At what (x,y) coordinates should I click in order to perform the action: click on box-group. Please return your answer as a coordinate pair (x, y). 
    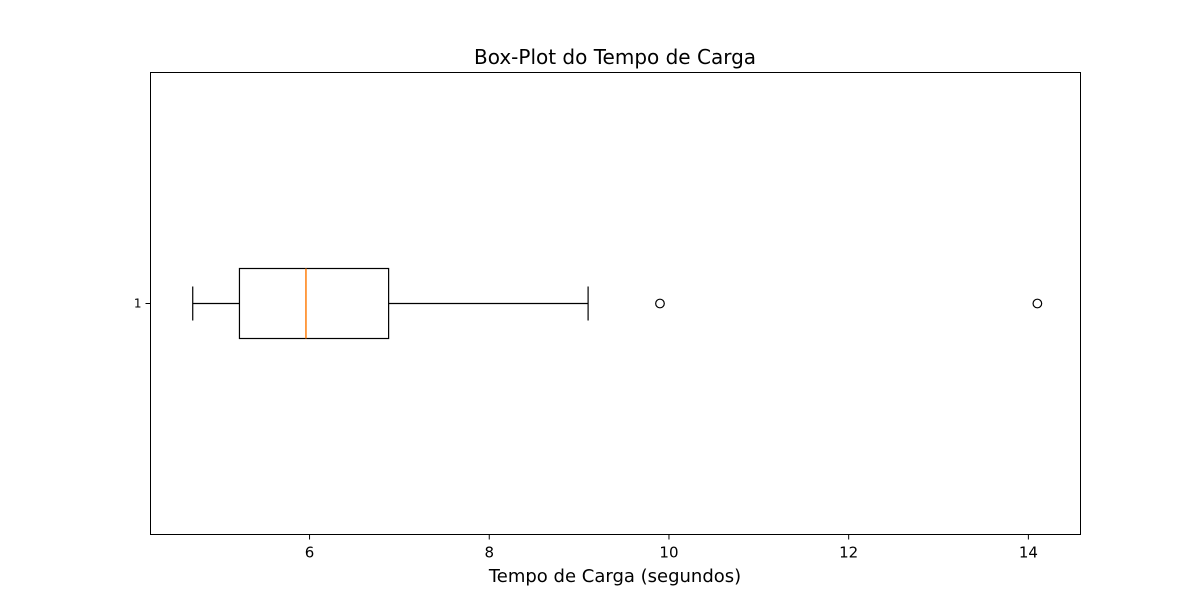
    Looking at the image, I should click on (617, 303).